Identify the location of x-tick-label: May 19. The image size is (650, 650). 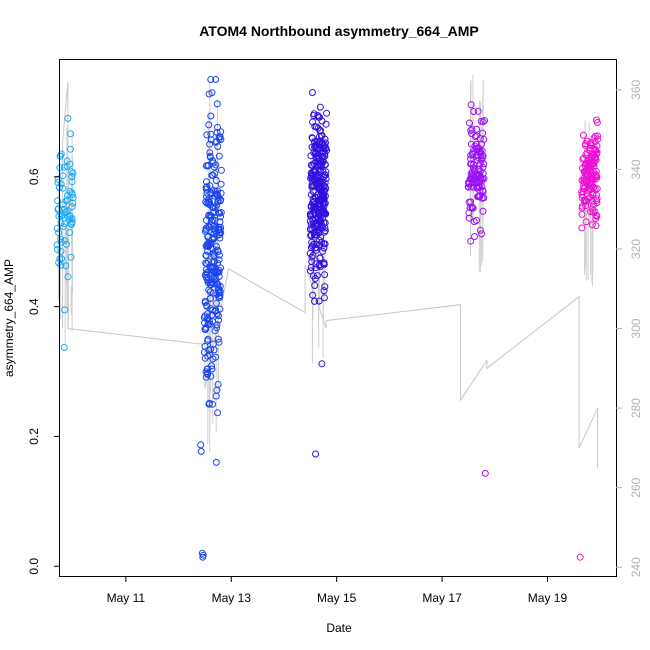
(548, 598).